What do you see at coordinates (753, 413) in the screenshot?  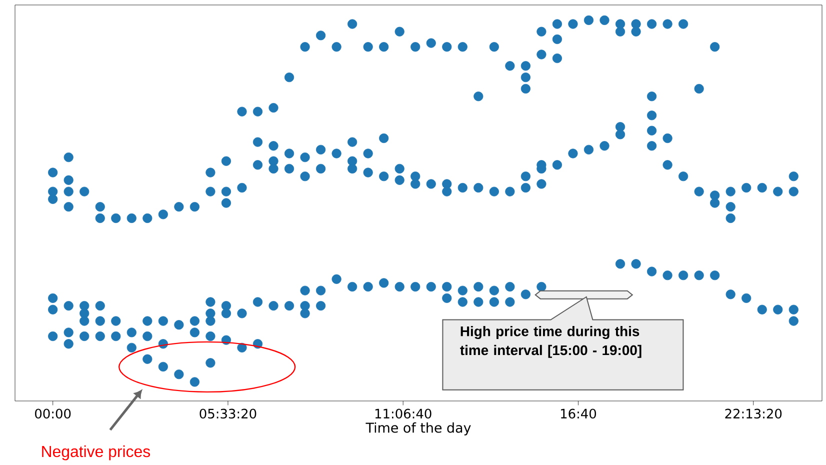 I see `x-tick-label: 22:13:20` at bounding box center [753, 413].